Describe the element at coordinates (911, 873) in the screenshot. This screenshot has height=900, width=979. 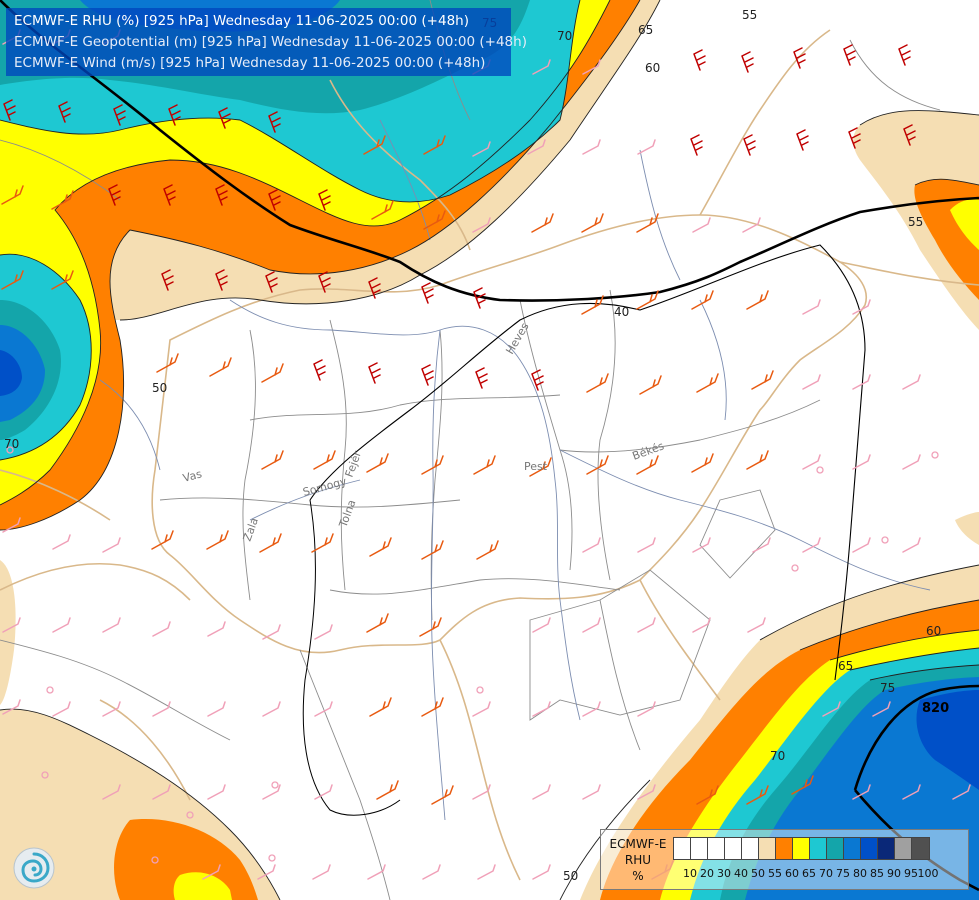
I see `legend-tick-label: 95` at that location.